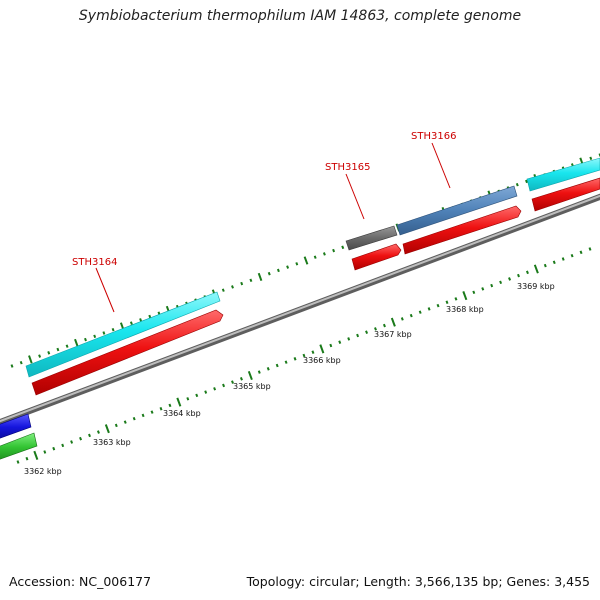 Image resolution: width=600 pixels, height=600 pixels. What do you see at coordinates (462, 230) in the screenshot?
I see `gene-red-middle-arrow` at bounding box center [462, 230].